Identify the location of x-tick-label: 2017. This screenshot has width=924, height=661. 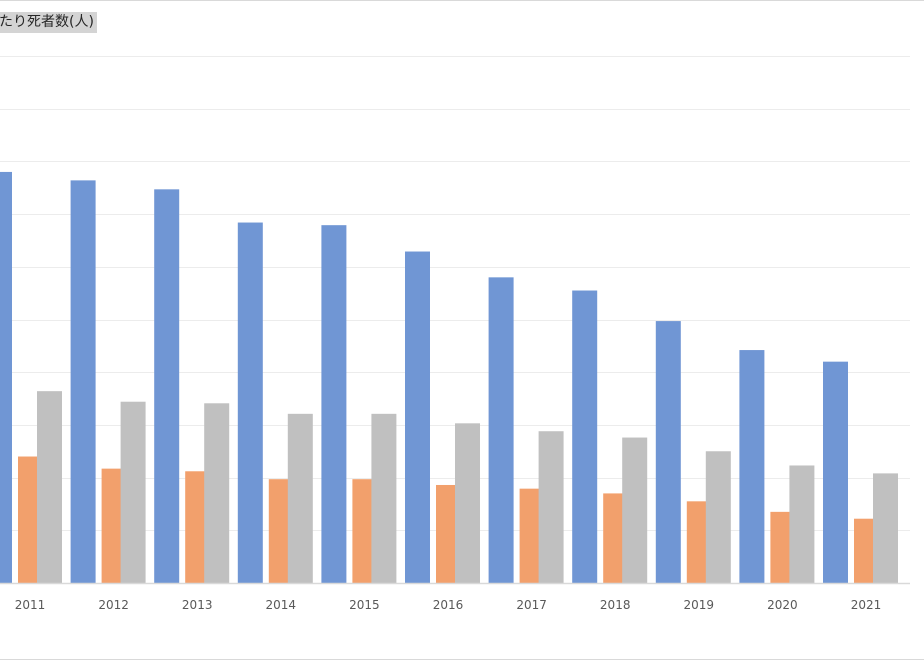
(531, 605).